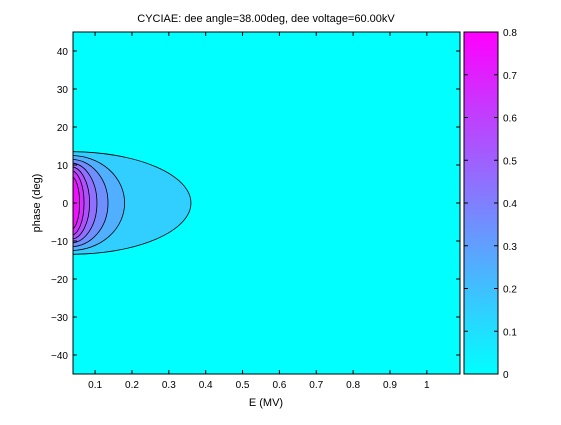 This screenshot has height=425, width=561. I want to click on x-tick-label: 0.2, so click(132, 385).